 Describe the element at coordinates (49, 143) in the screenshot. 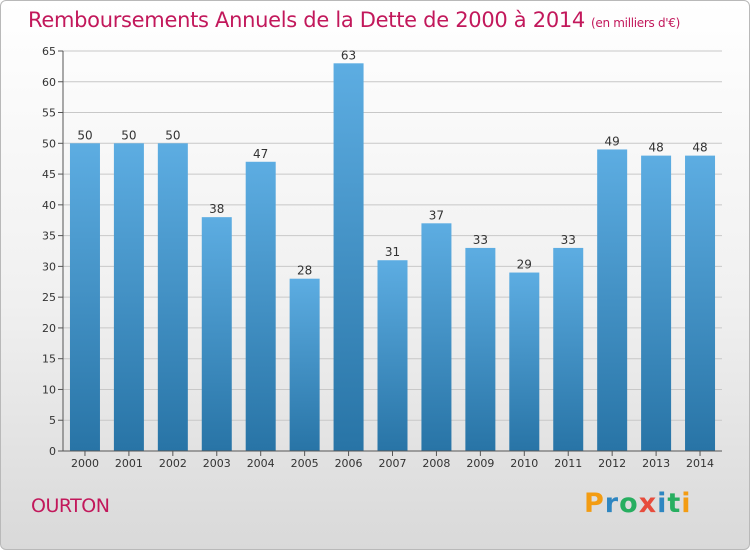

I see `y-tick-label: 50` at that location.